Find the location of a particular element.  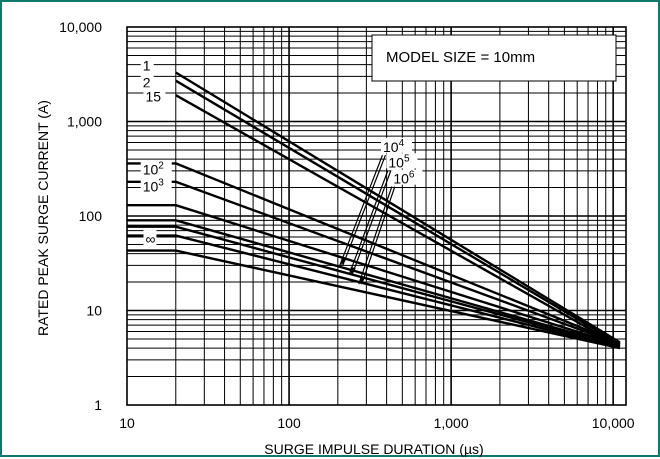

series-label: 1 is located at coordinates (147, 66).